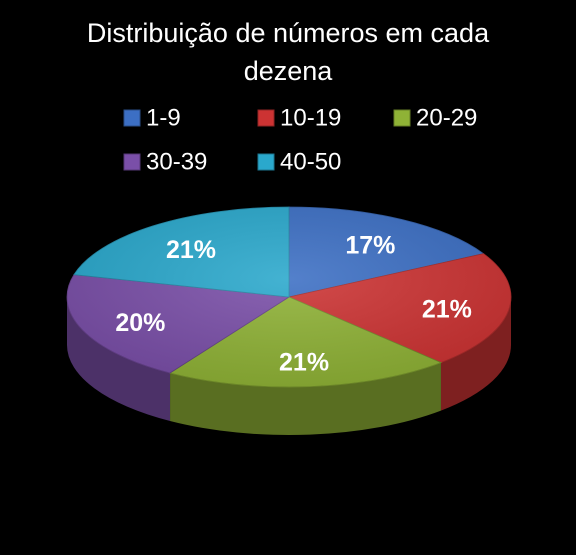 This screenshot has width=576, height=555. Describe the element at coordinates (370, 245) in the screenshot. I see `data-label: 17%` at that location.